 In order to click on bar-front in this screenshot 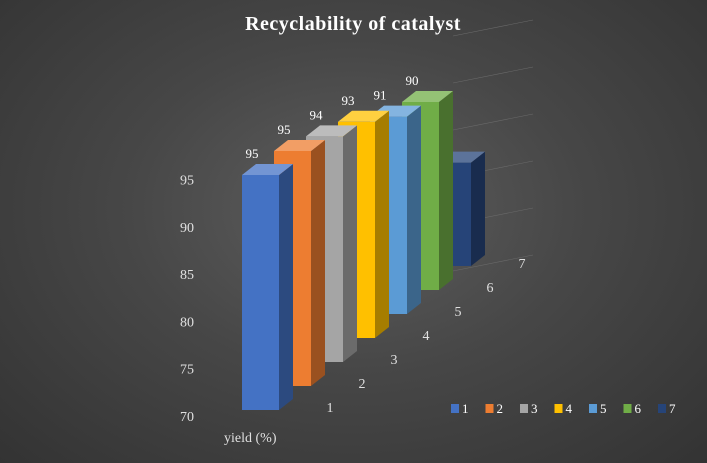, I will do `click(260, 292)`.